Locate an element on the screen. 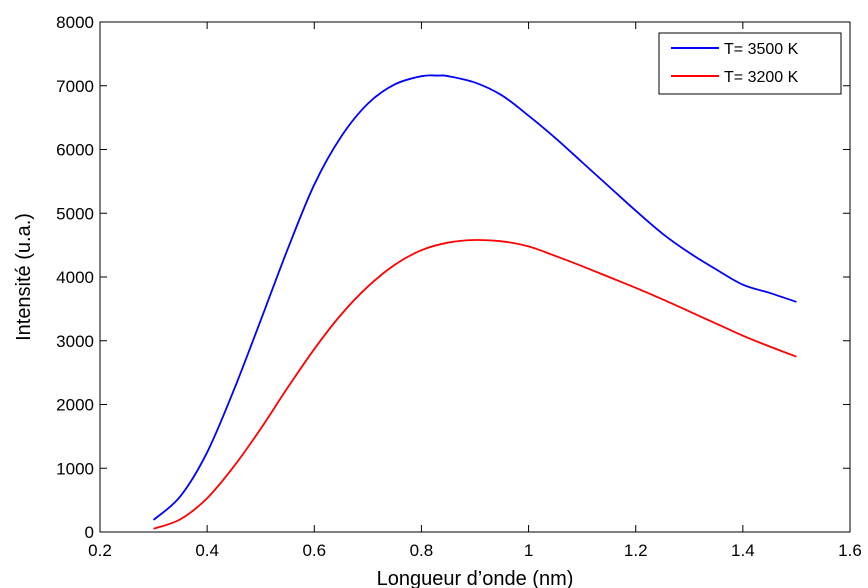 The height and width of the screenshot is (588, 868). y-axis-label: Intensité (u.a.) is located at coordinates (24, 277).